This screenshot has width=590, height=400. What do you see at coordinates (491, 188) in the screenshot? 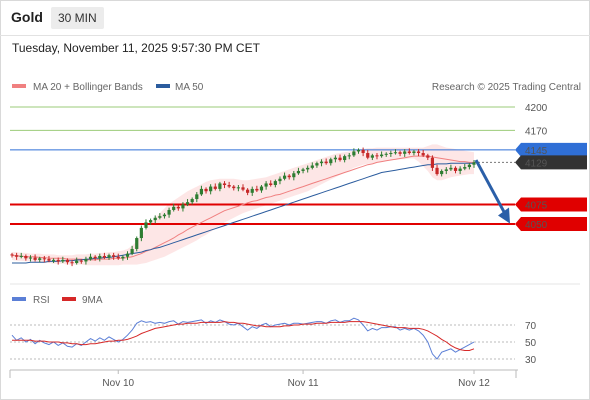
I see `forecast-arrow-shaft` at bounding box center [491, 188].